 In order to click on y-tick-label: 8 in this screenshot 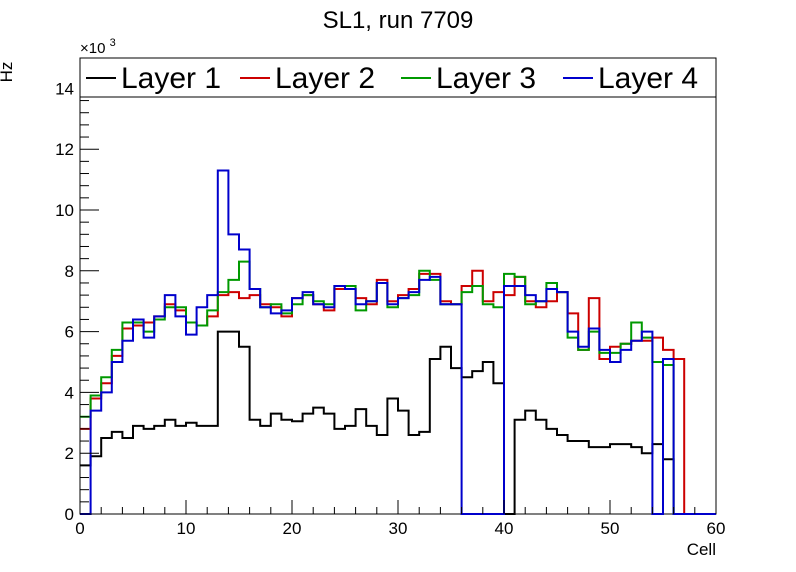, I will do `click(69, 271)`.